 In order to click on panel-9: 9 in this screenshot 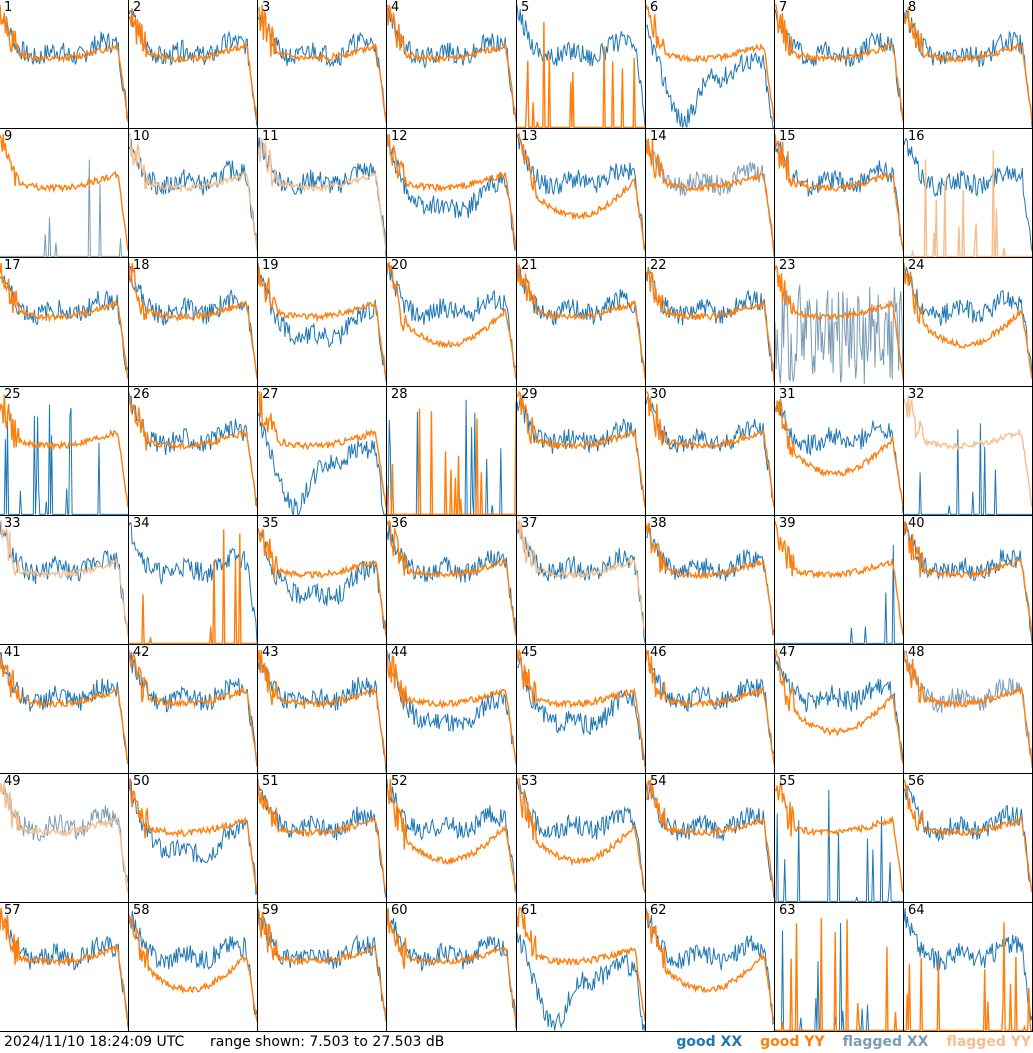, I will do `click(64, 193)`.